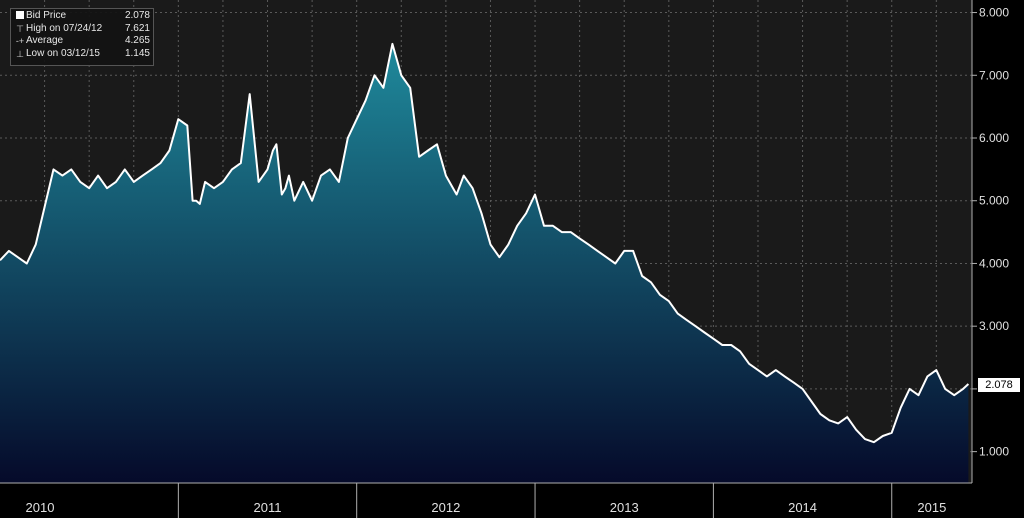  What do you see at coordinates (802, 507) in the screenshot?
I see `x-tick-label: 2014` at bounding box center [802, 507].